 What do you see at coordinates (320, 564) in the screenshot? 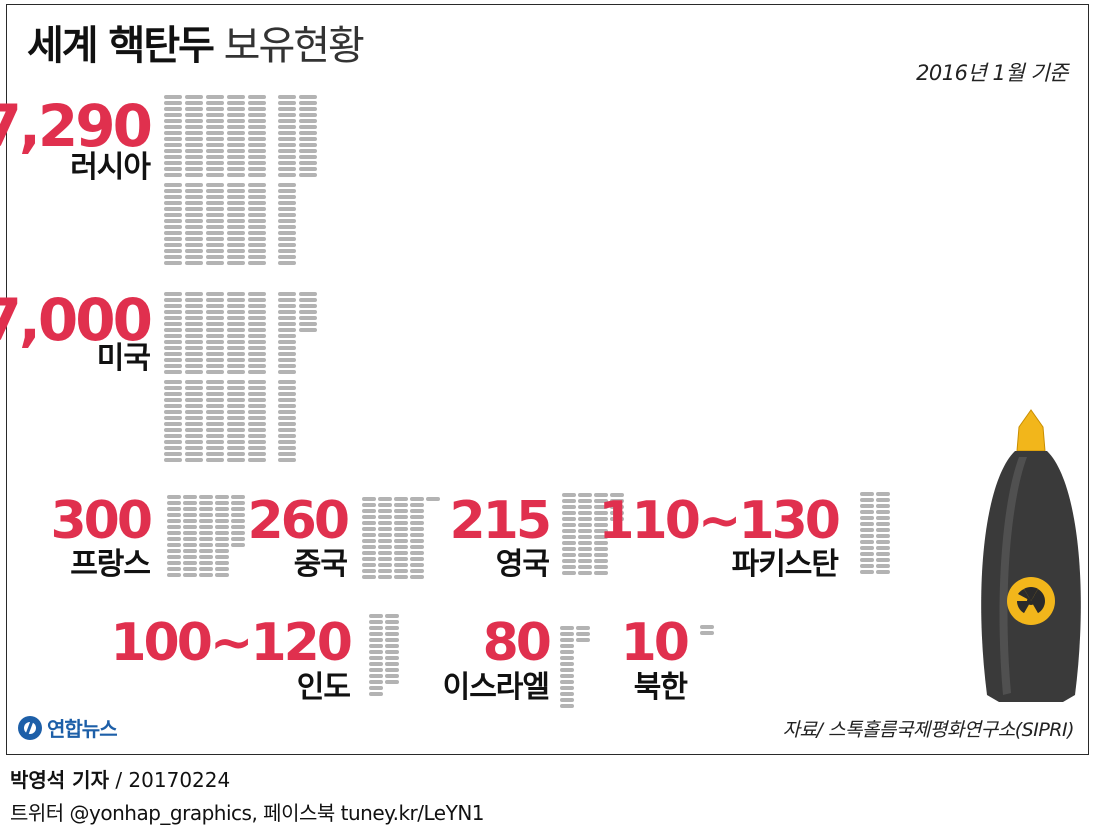
I see `country-label-3: 중국` at bounding box center [320, 564].